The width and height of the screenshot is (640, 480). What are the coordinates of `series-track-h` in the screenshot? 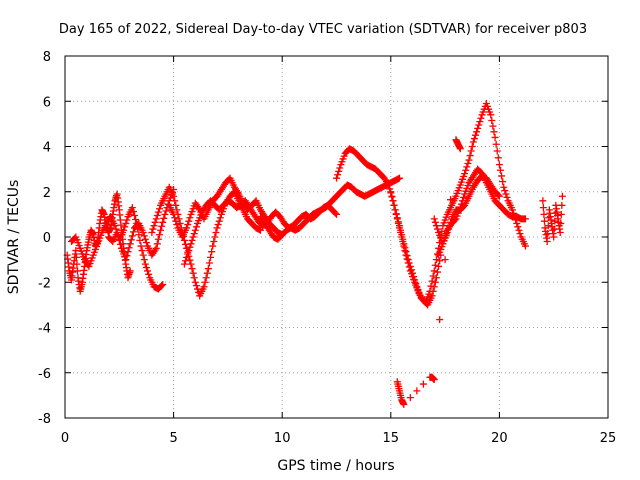 It's located at (389, 227).